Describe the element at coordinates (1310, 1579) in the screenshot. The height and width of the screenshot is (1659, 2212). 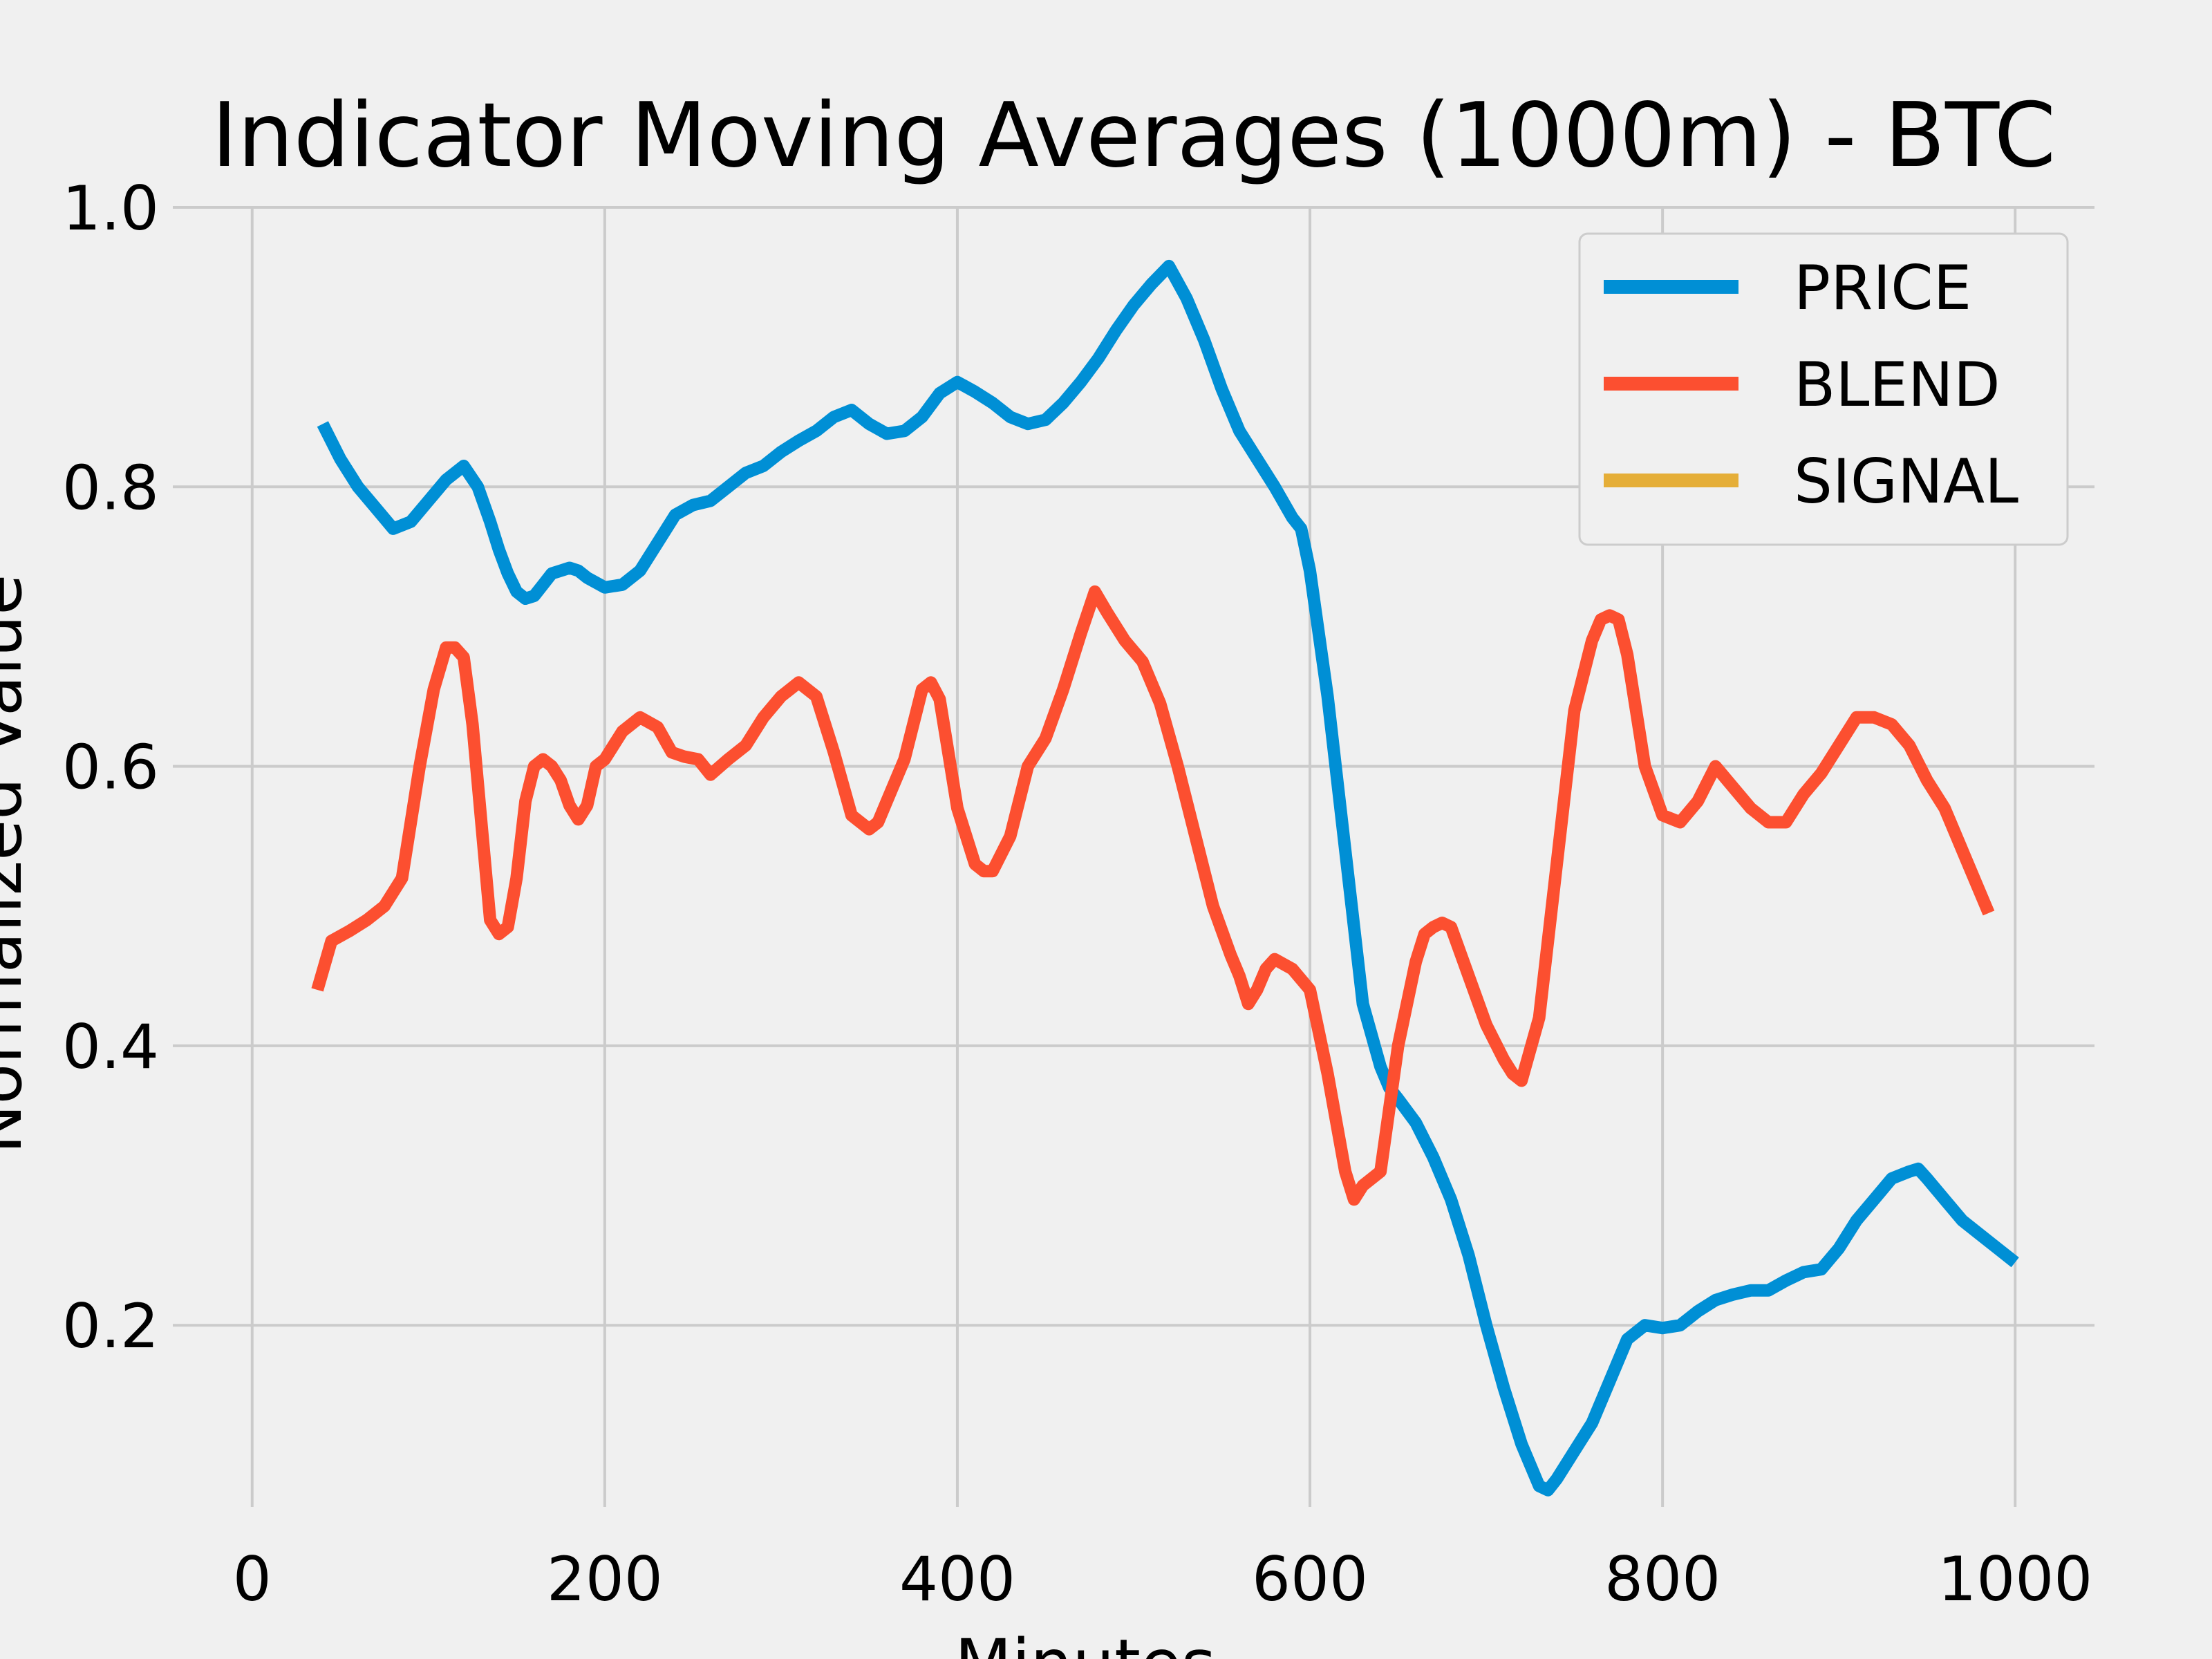
I see `x-tick-label: 600` at that location.